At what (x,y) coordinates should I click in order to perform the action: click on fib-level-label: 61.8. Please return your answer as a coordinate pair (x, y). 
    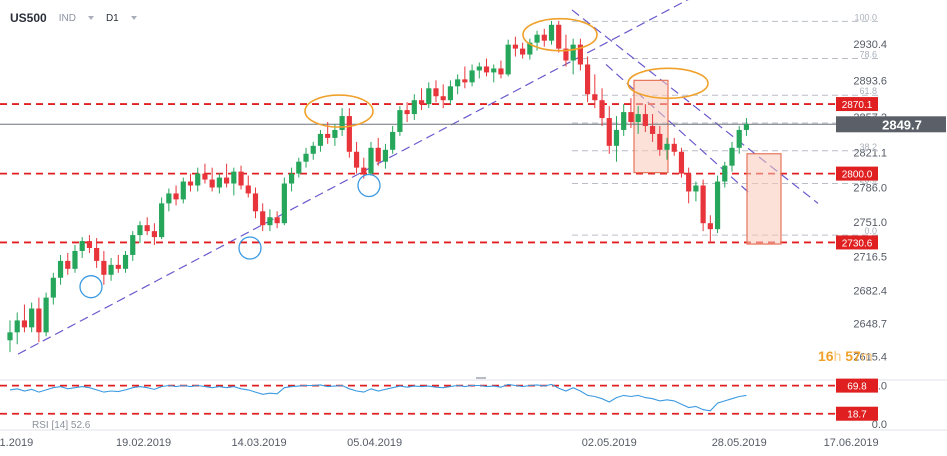
    Looking at the image, I should click on (868, 91).